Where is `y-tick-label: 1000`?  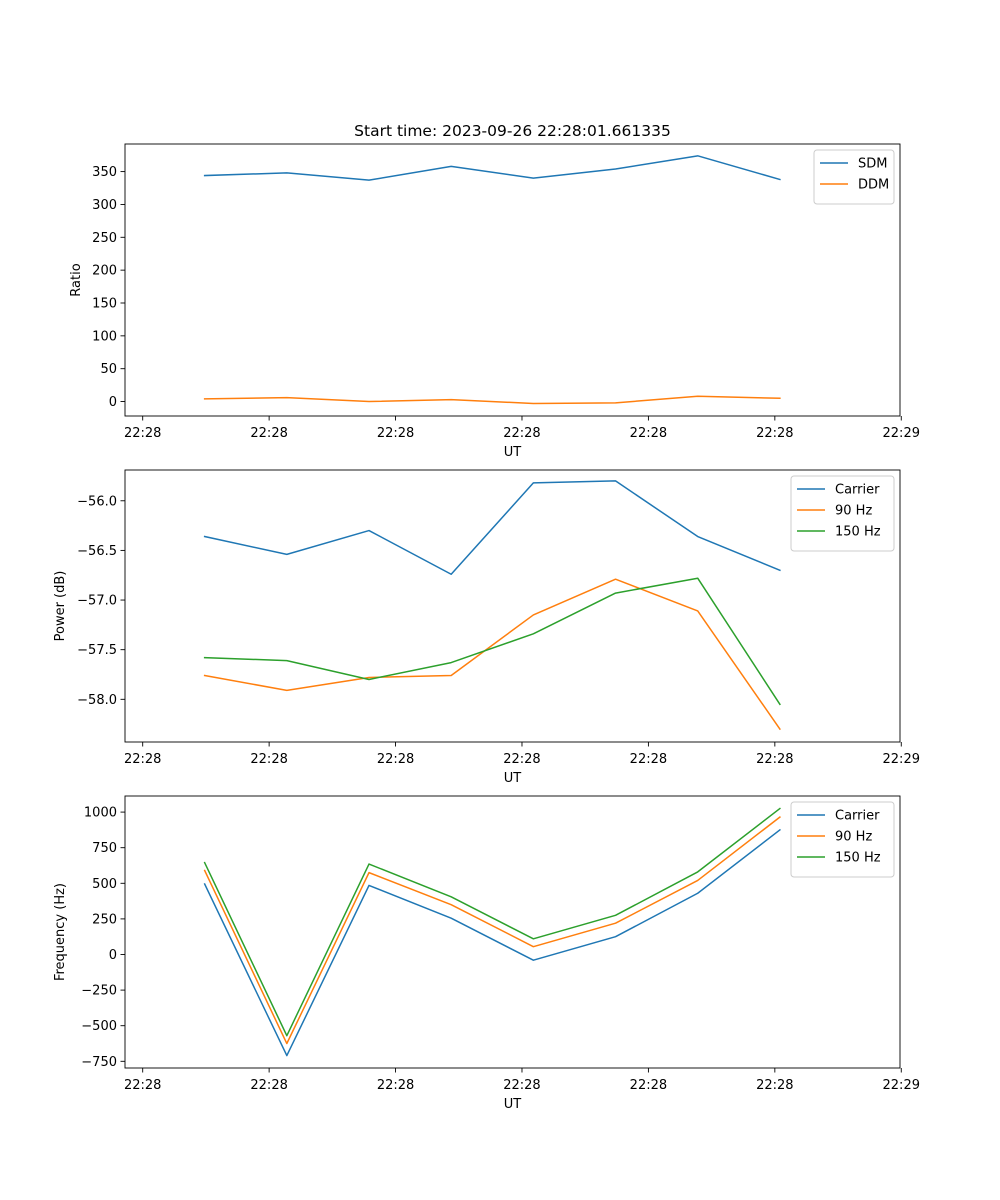 y-tick-label: 1000 is located at coordinates (100, 813).